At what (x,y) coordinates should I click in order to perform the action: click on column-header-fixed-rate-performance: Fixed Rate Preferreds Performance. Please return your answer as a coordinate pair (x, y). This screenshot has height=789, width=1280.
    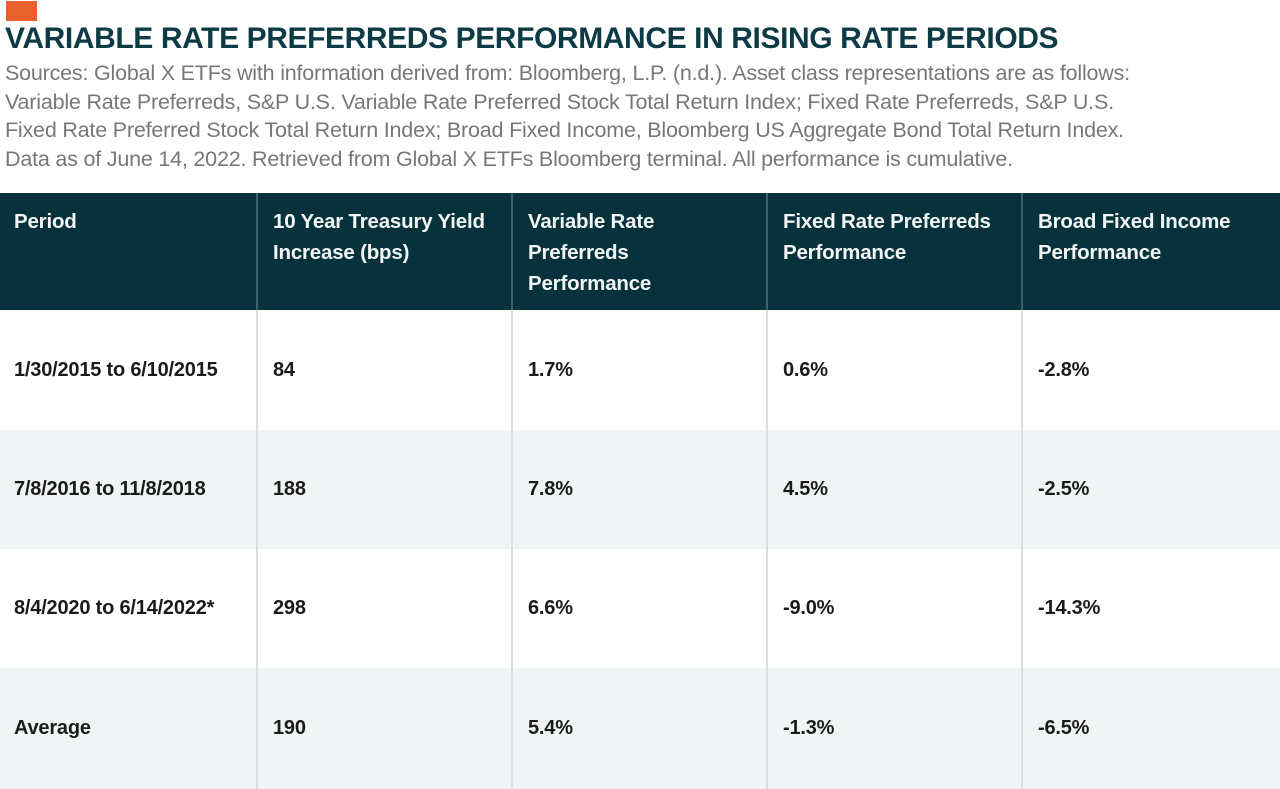
    Looking at the image, I should click on (893, 251).